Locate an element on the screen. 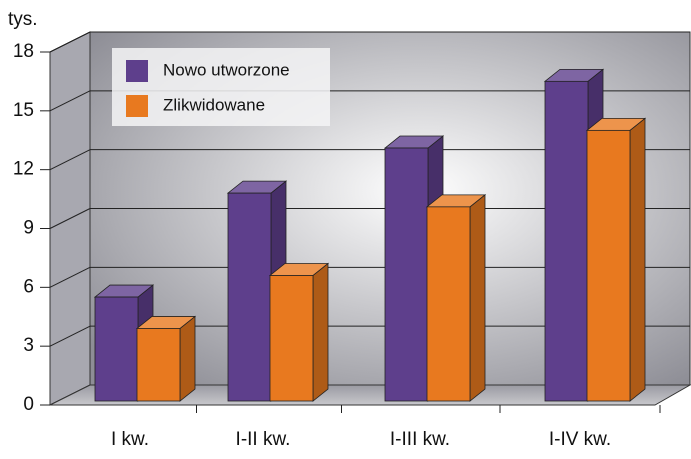  y-tick-label: 6 is located at coordinates (28, 286).